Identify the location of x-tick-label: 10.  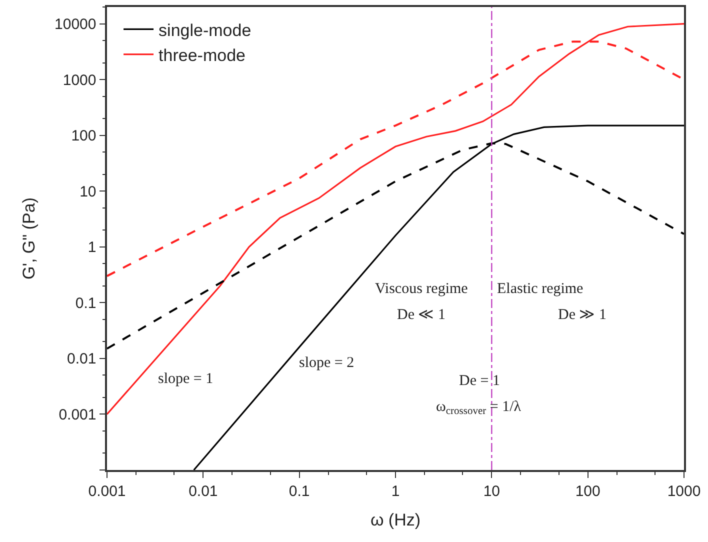
(491, 491).